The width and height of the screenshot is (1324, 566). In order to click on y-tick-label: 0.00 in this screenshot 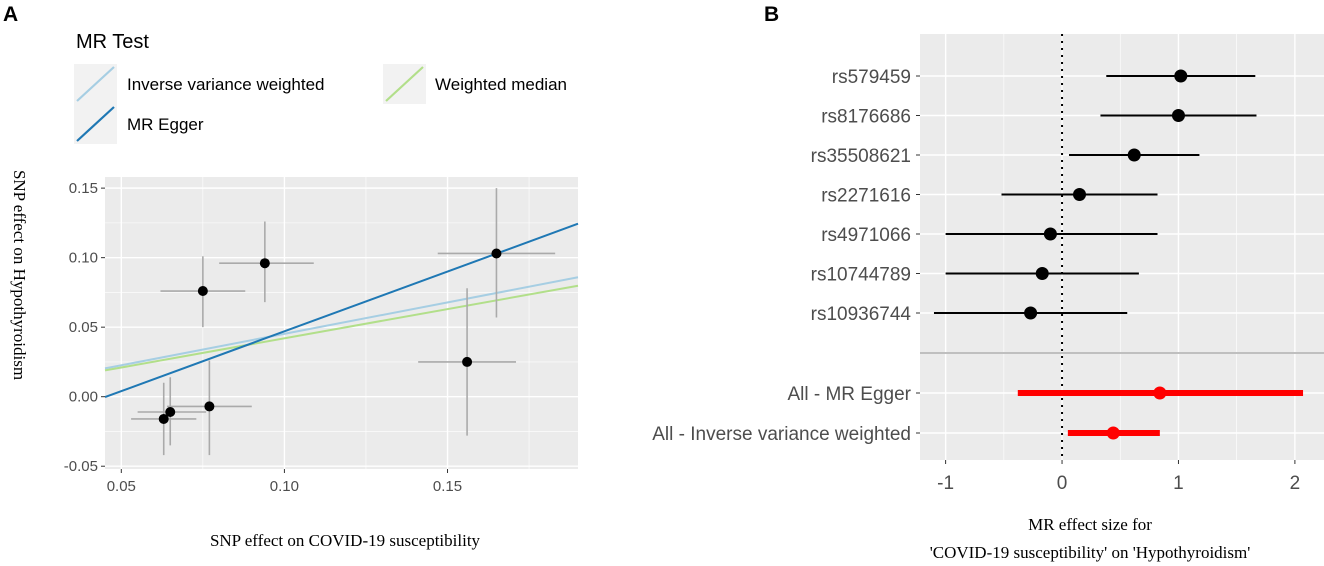, I will do `click(83, 397)`.